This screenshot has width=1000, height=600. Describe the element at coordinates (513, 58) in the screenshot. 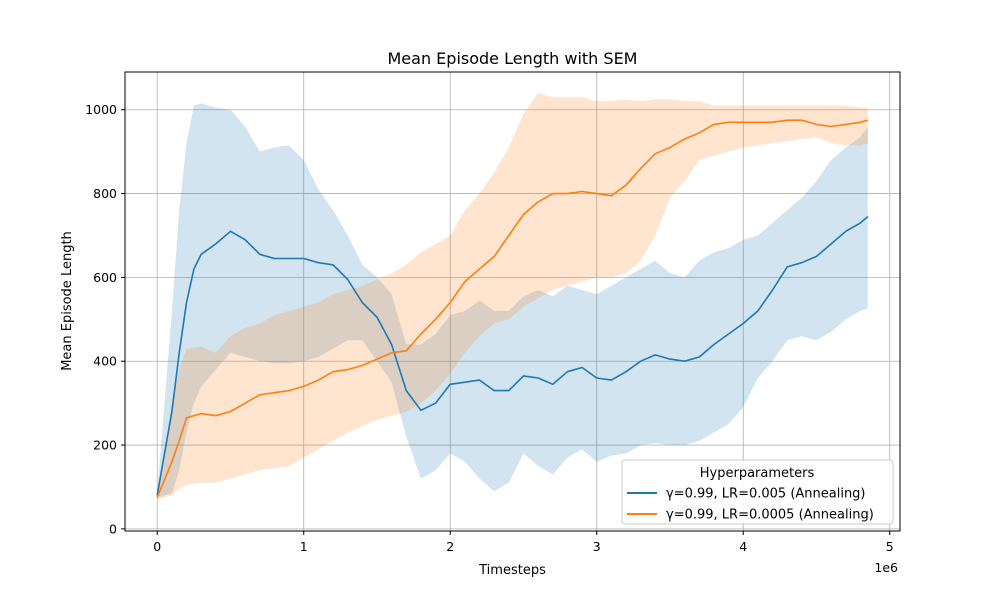

I see `chart-title: Mean Episode Length with SEM` at that location.